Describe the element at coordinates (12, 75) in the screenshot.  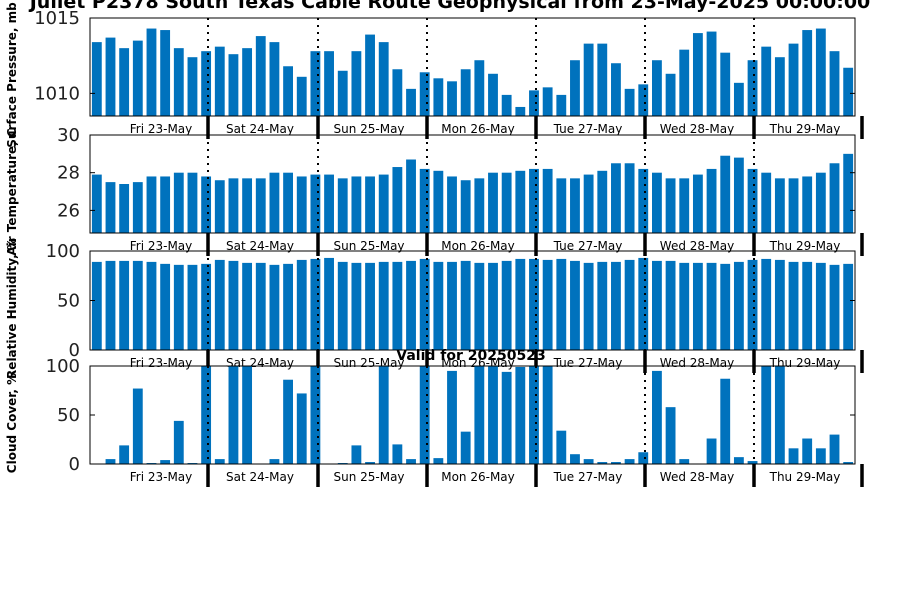
I see `y-axis-label: Surface Pressure, mb` at that location.